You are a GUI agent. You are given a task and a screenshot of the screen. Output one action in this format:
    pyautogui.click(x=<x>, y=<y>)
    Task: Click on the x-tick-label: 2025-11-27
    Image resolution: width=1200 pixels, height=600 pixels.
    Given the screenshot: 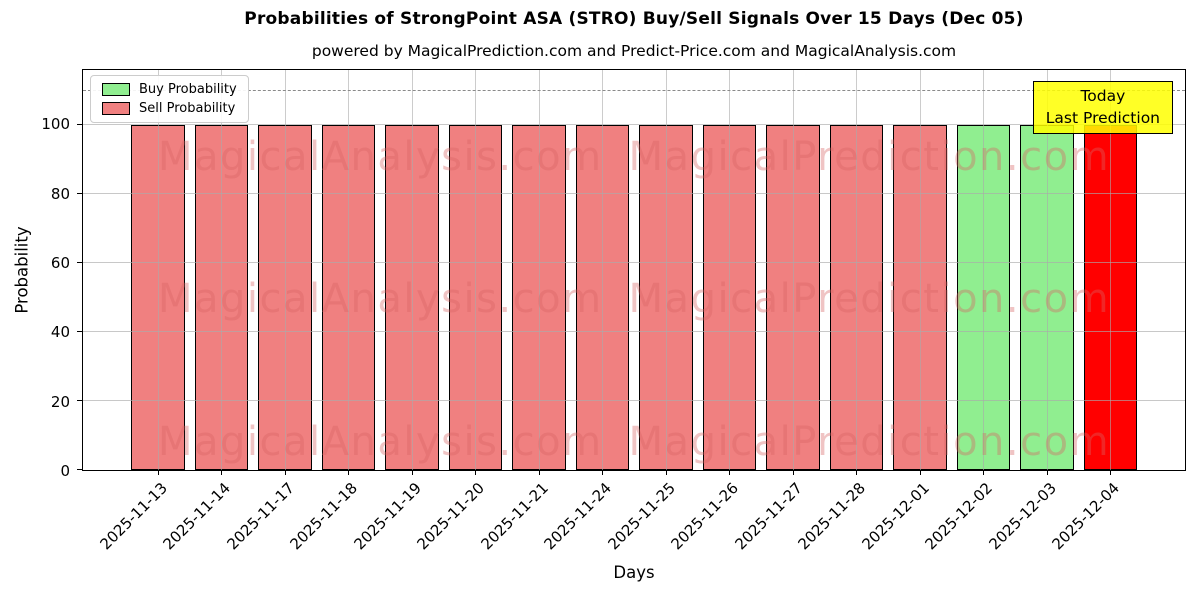 What is the action you would take?
    pyautogui.click(x=768, y=516)
    